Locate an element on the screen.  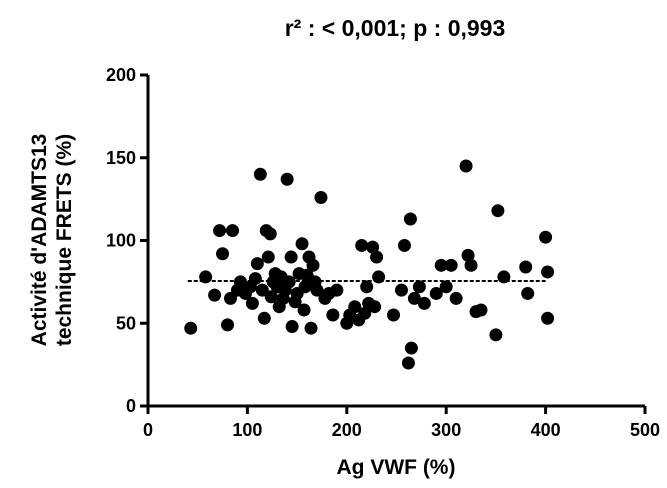
y-axis-label-line-1: Activité d'ADAMTS13 is located at coordinates (39, 240).